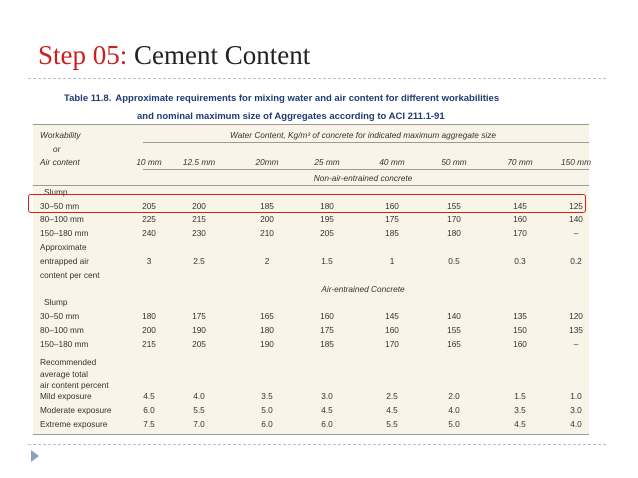 This screenshot has height=478, width=638. Describe the element at coordinates (327, 233) in the screenshot. I see `cell-value: 205` at that location.